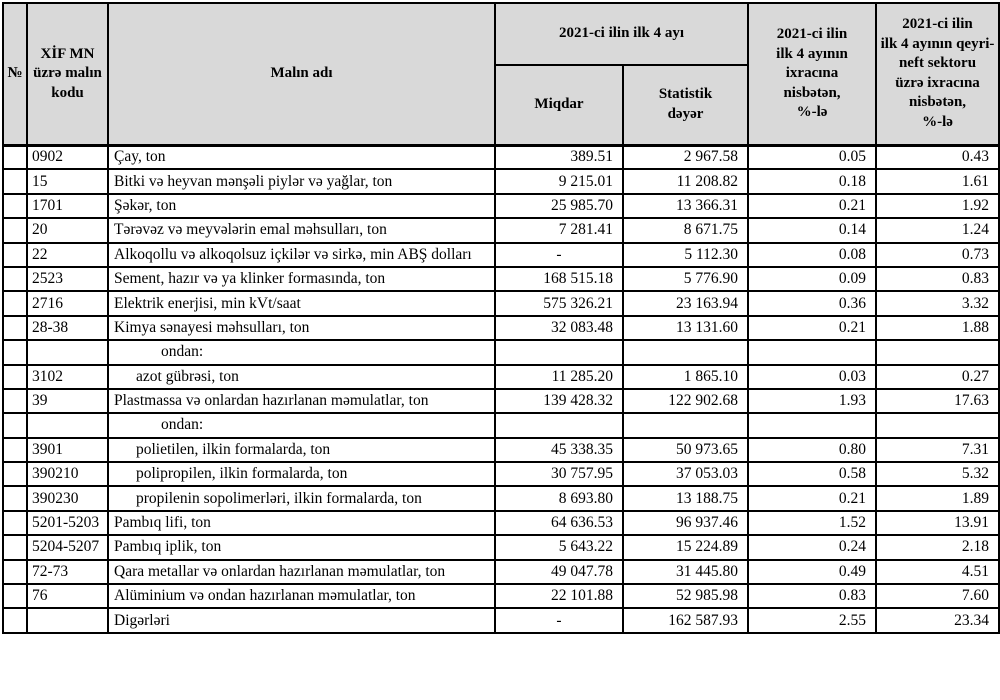  Describe the element at coordinates (559, 254) in the screenshot. I see `cell-quantity: -` at that location.